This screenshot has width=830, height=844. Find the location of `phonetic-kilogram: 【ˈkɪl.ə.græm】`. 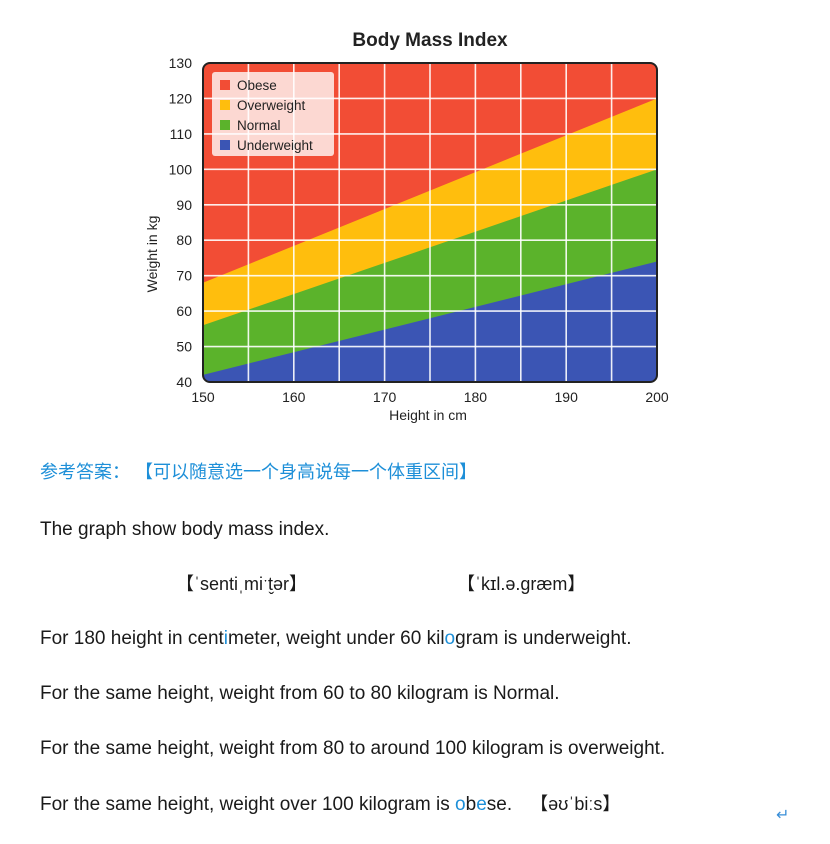

phonetic-kilogram: 【ˈkɪl.ə.græm】 is located at coordinates (521, 584).